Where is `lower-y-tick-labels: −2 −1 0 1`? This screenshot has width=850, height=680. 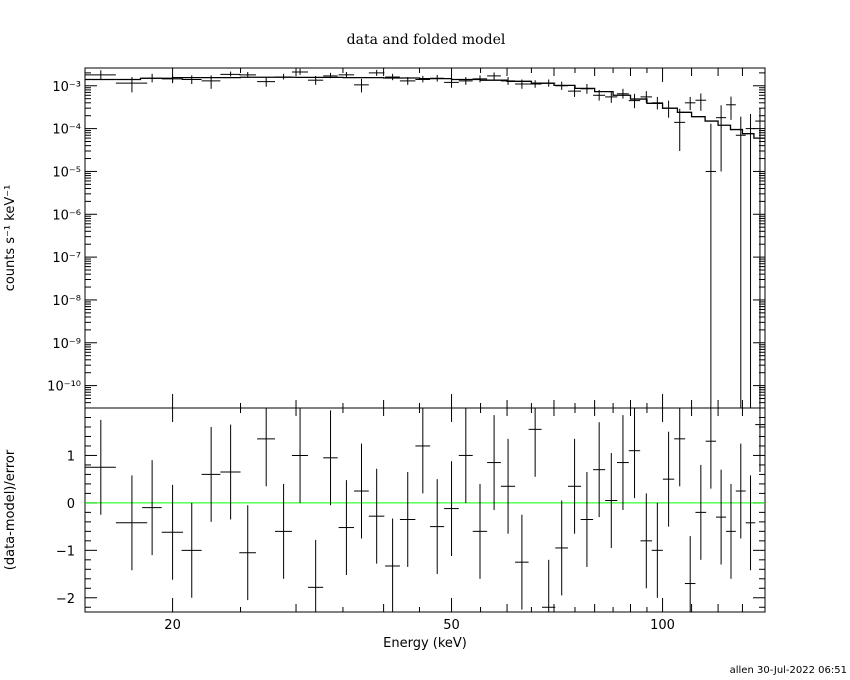
lower-y-tick-labels: −2 −1 0 1 is located at coordinates (65, 527).